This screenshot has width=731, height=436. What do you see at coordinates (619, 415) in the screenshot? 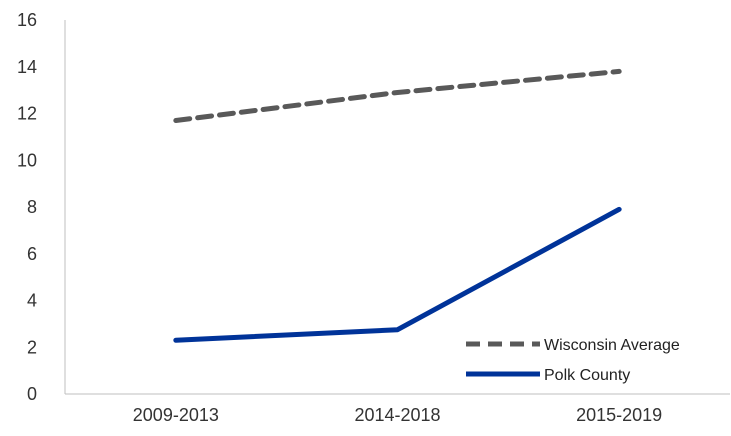
I see `x-tick-label: 2015-2019` at bounding box center [619, 415].